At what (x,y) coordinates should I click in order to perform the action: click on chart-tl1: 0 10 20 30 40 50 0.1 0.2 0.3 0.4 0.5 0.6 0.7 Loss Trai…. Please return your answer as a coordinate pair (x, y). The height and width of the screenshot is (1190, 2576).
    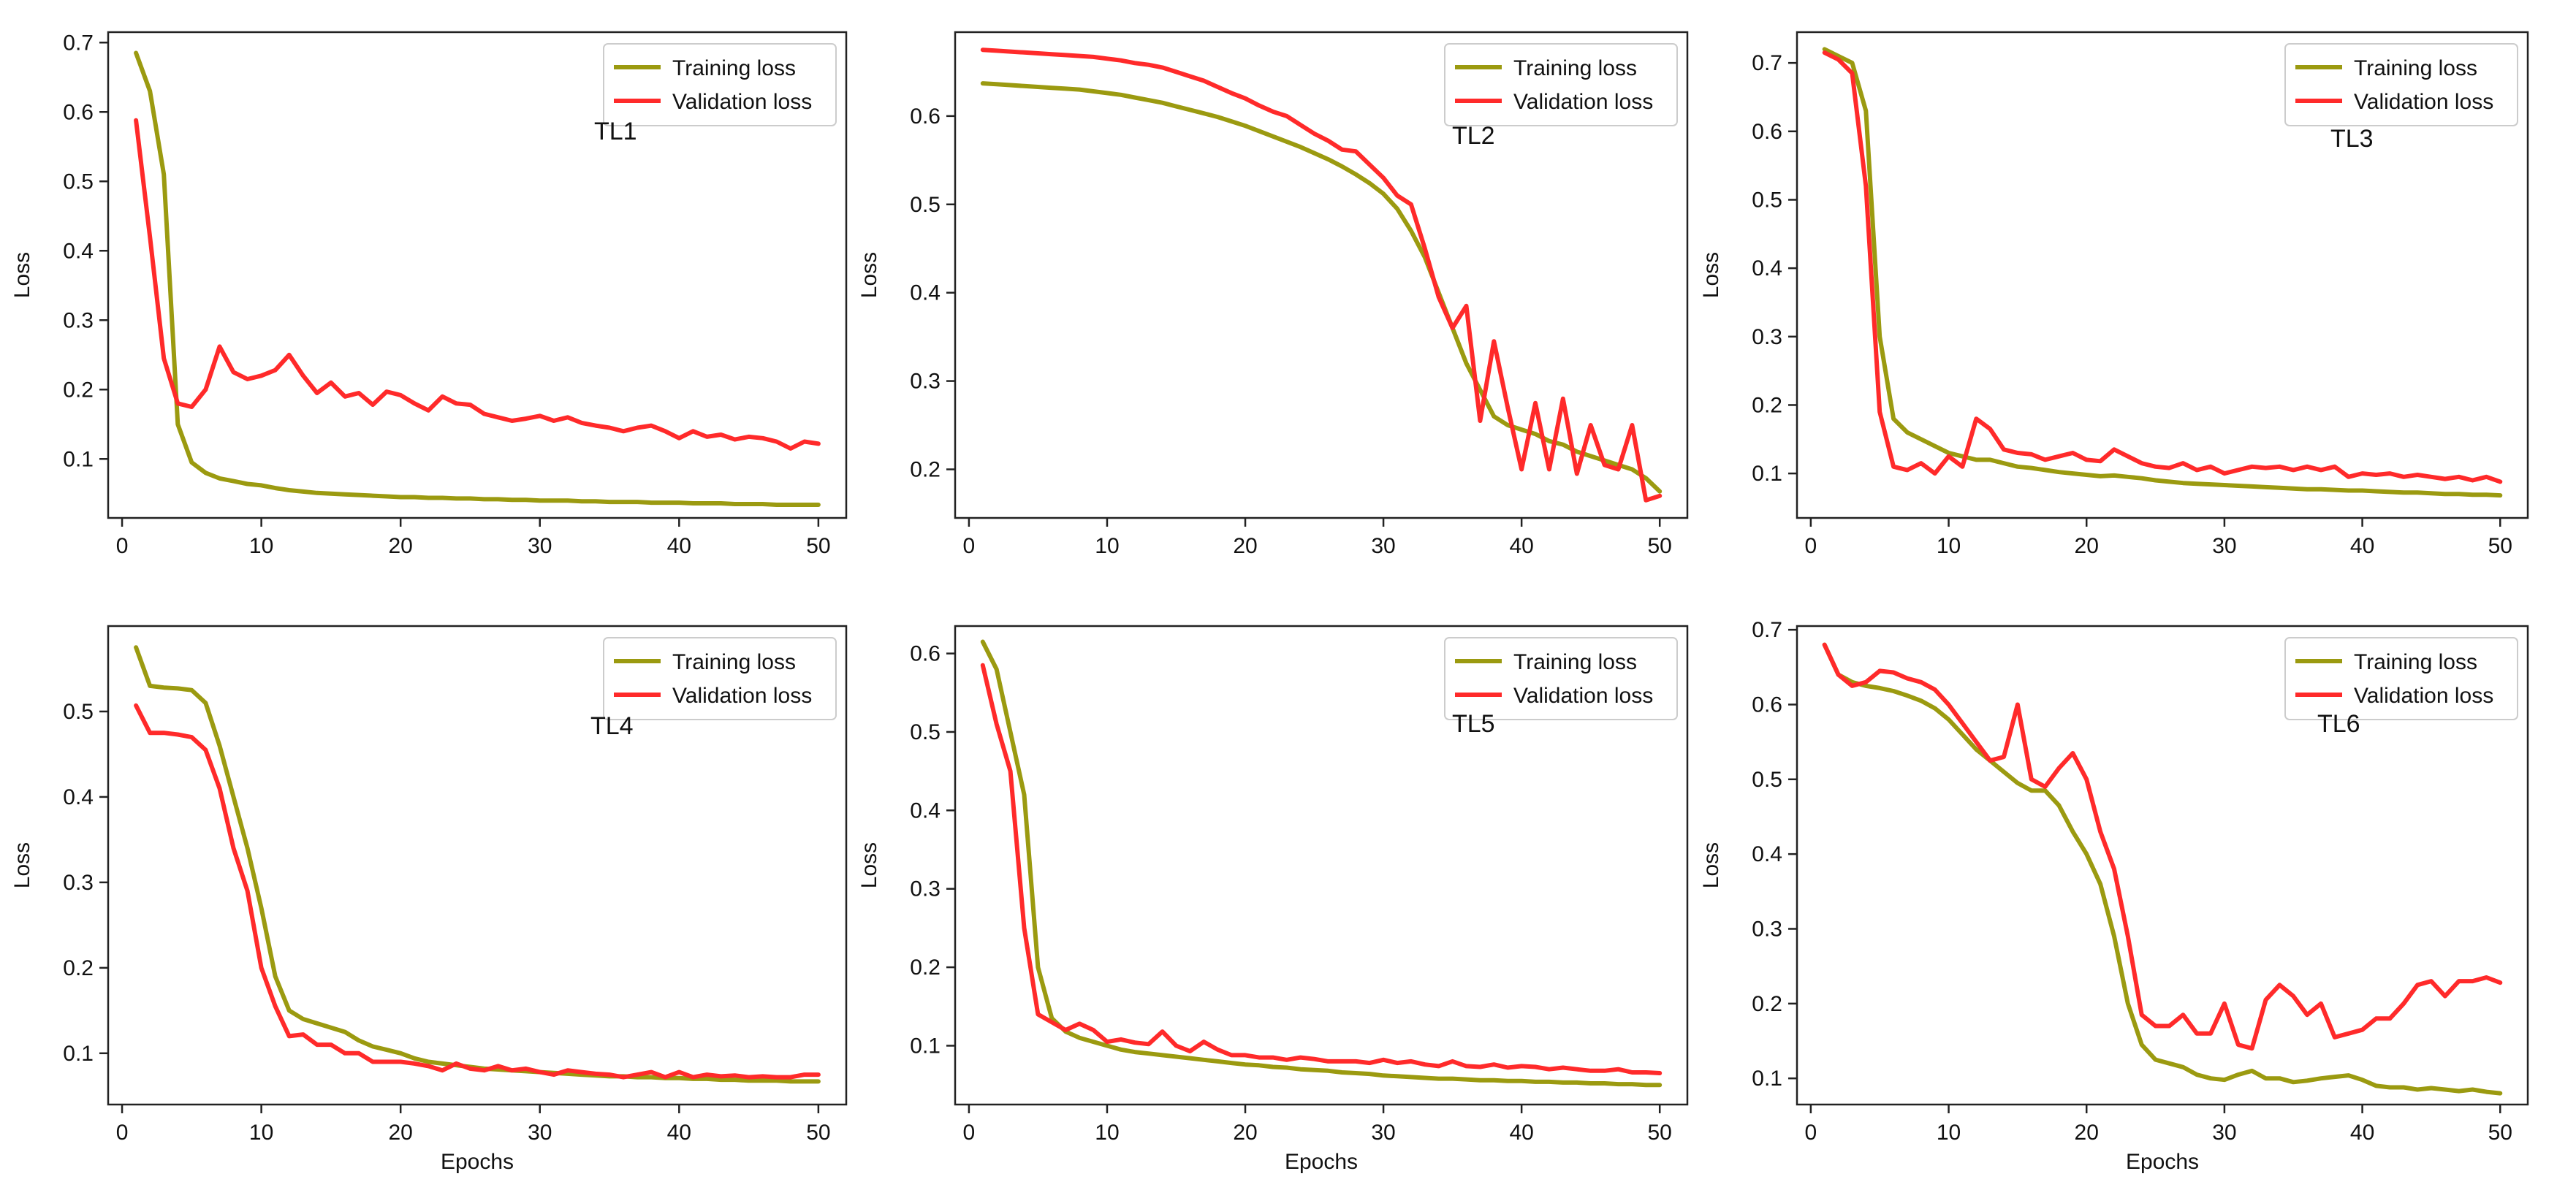
    Looking at the image, I should click on (429, 294).